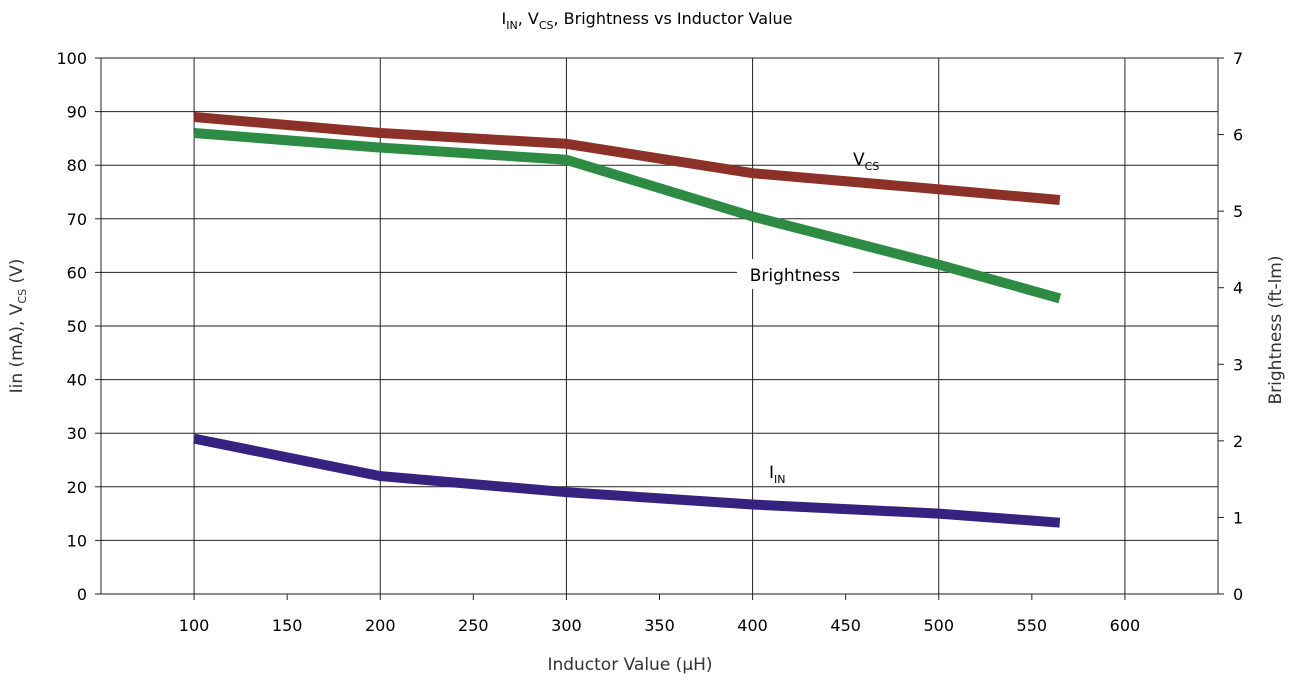 The width and height of the screenshot is (1295, 679). I want to click on y-right-tick-label: 1, so click(1238, 517).